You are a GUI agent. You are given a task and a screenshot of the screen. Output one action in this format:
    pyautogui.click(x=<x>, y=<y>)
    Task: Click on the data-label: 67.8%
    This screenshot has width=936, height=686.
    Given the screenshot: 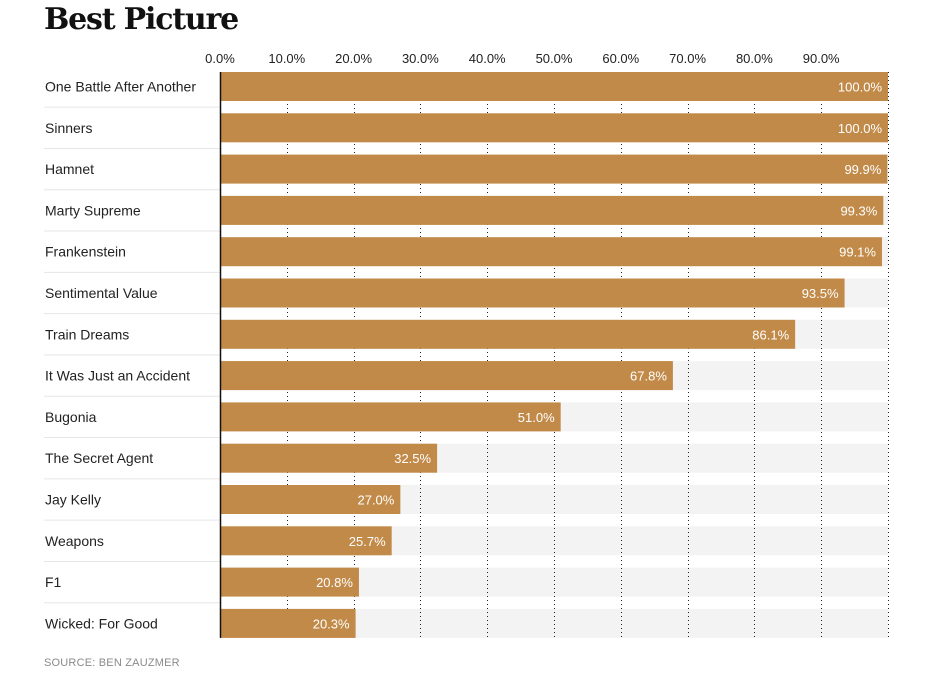 What is the action you would take?
    pyautogui.click(x=648, y=376)
    